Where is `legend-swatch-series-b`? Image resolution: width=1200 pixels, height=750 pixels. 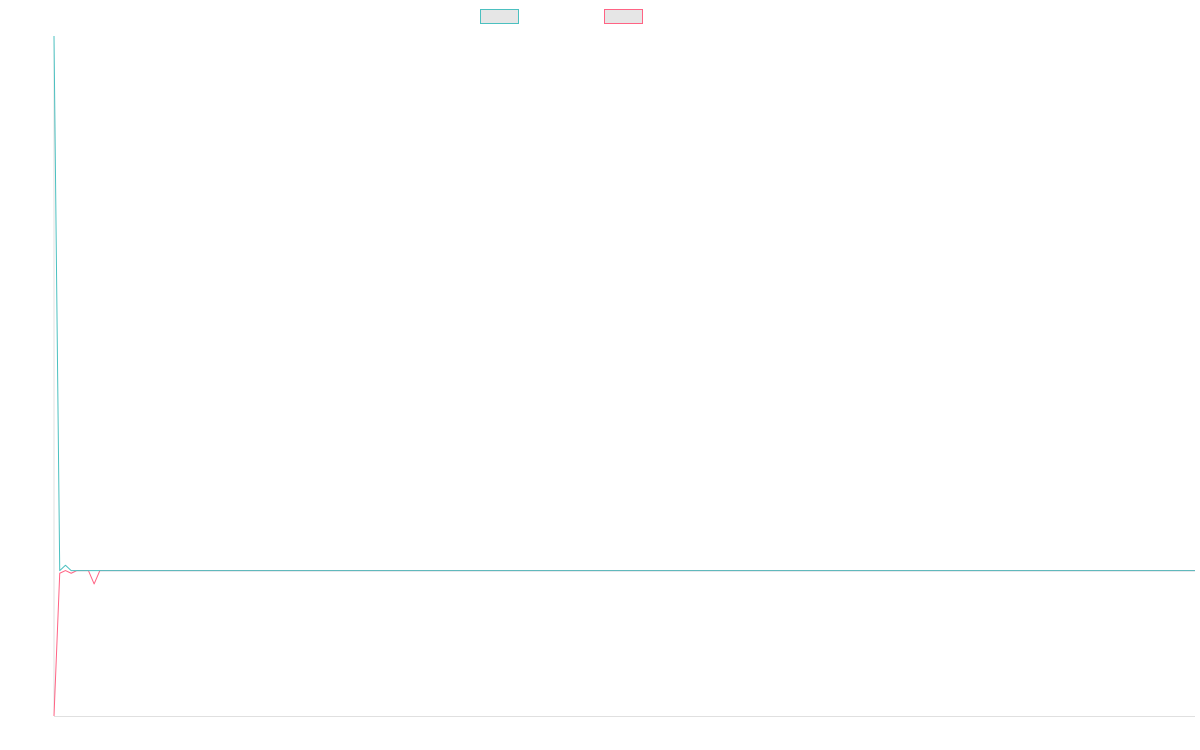 legend-swatch-series-b is located at coordinates (623, 16).